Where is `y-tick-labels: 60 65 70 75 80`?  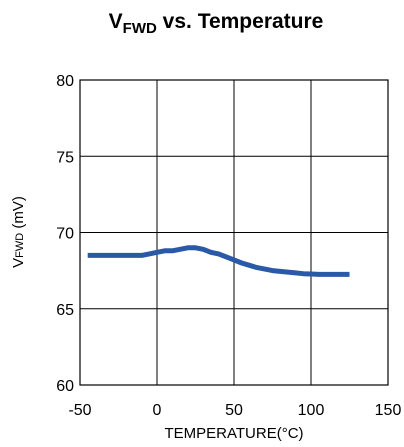 y-tick-labels: 60 65 70 75 80 is located at coordinates (65, 234).